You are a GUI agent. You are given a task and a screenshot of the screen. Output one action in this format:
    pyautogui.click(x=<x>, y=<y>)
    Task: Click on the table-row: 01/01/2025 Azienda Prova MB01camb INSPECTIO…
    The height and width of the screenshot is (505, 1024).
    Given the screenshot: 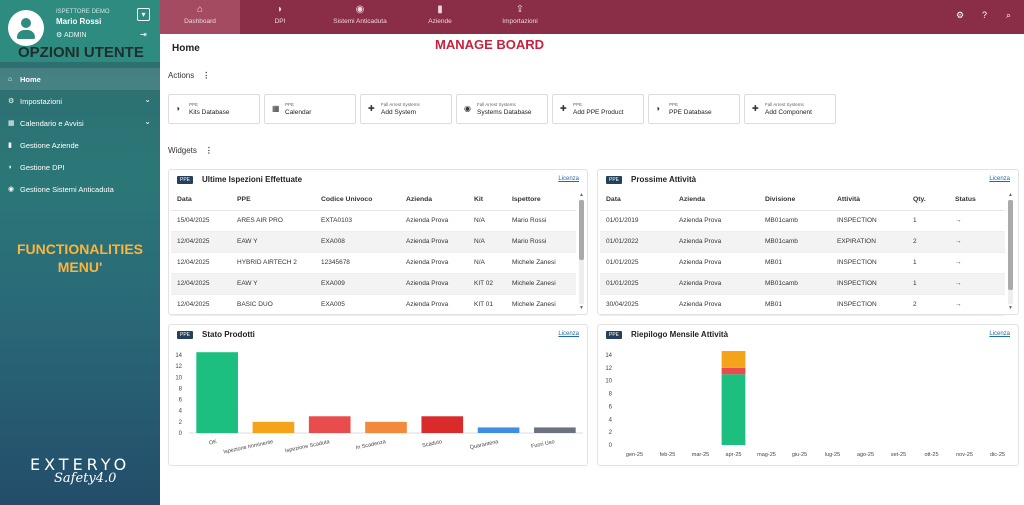 What is the action you would take?
    pyautogui.click(x=802, y=284)
    